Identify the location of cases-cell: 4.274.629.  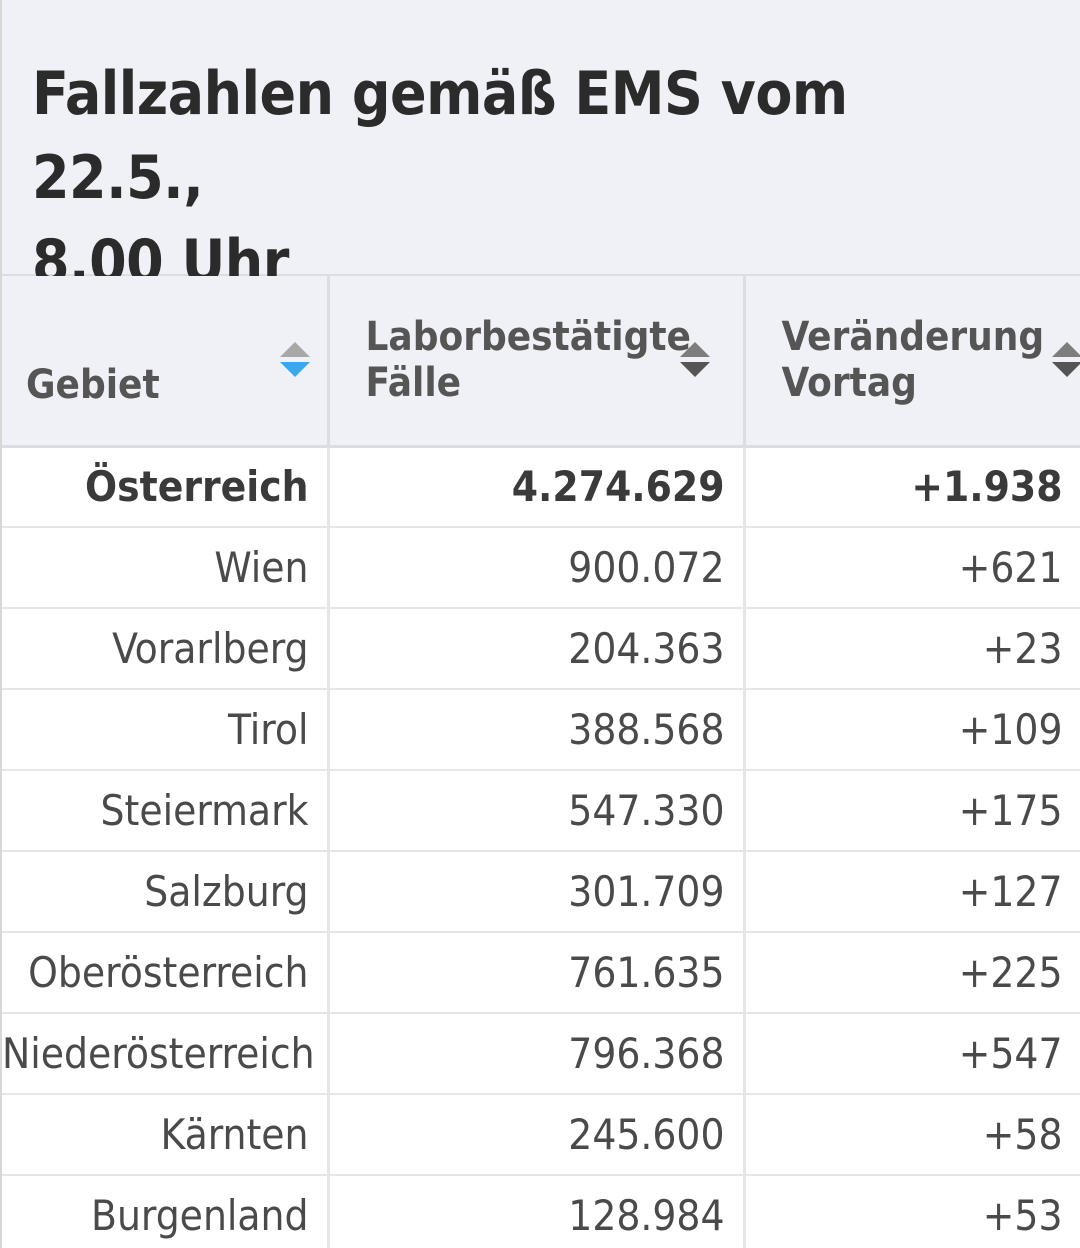
(537, 487).